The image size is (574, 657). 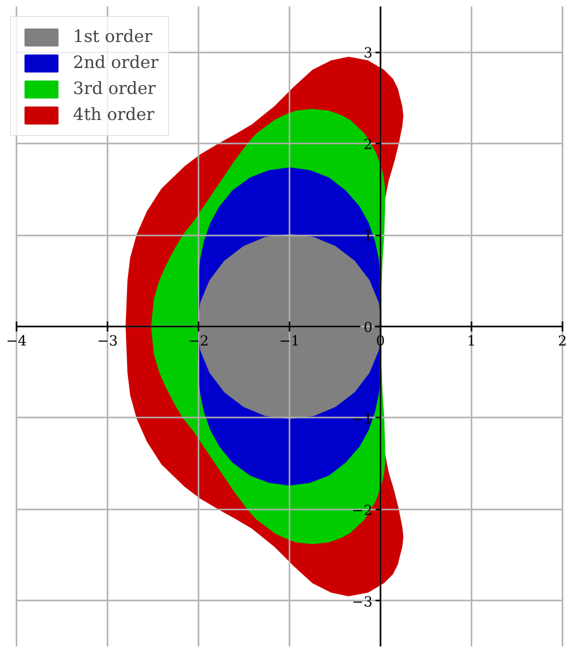 What do you see at coordinates (368, 54) in the screenshot?
I see `y-tick-label: 3` at bounding box center [368, 54].